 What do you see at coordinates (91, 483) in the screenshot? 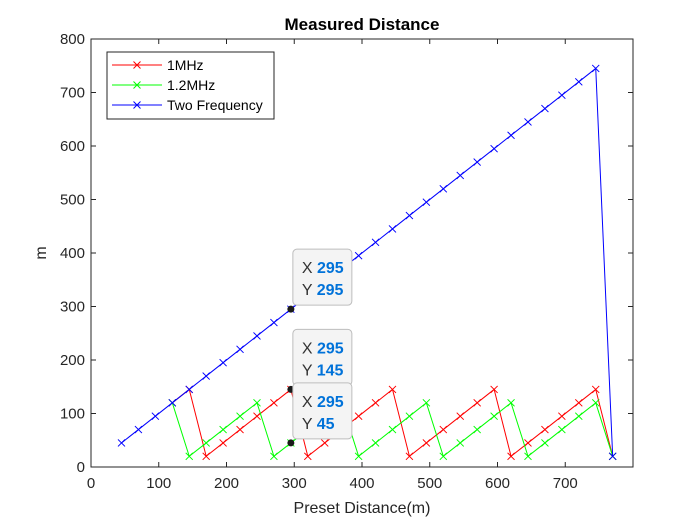
I see `x-tick-label: 0` at bounding box center [91, 483].